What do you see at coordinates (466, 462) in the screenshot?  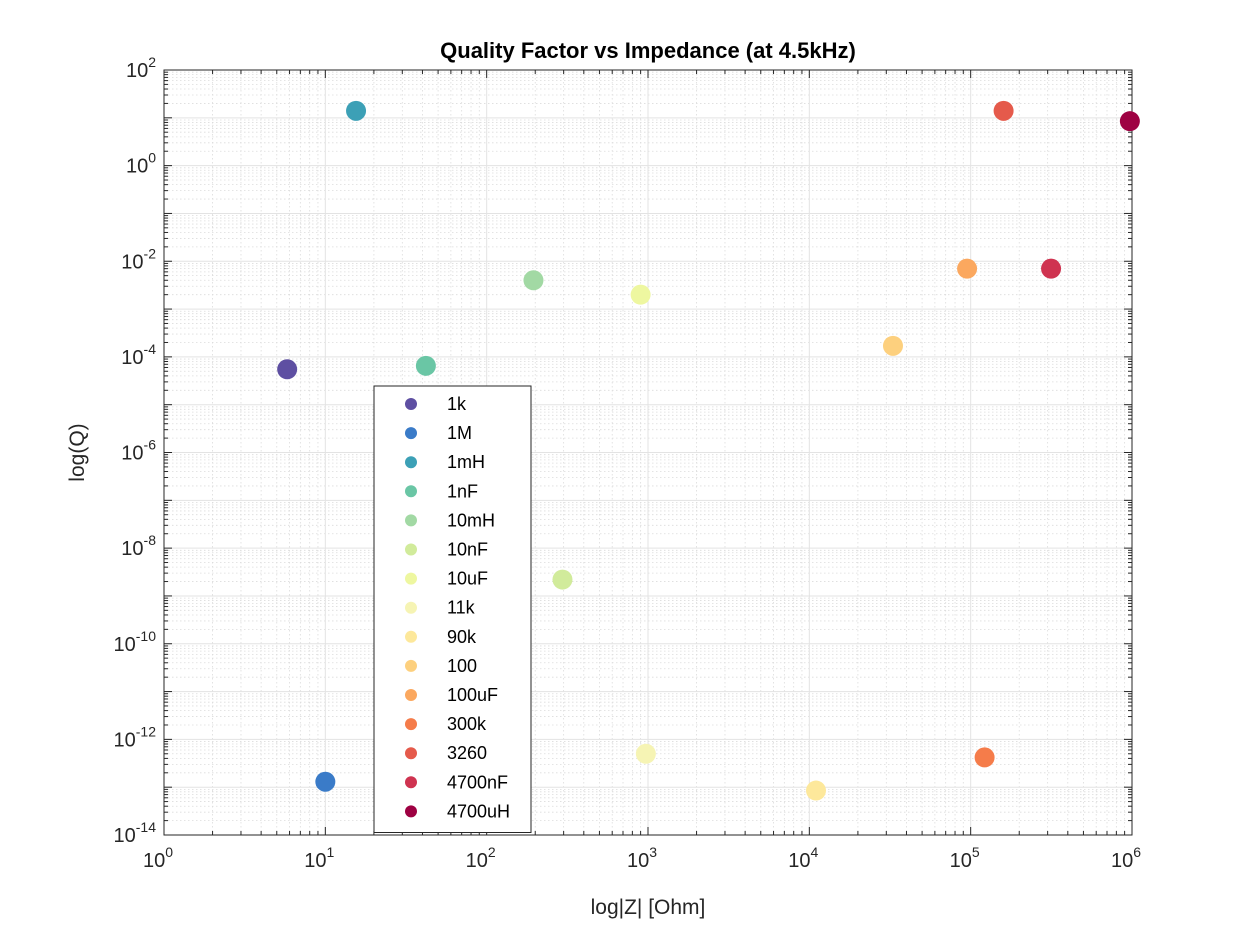 I see `legend-label-1mH: 1mH` at bounding box center [466, 462].